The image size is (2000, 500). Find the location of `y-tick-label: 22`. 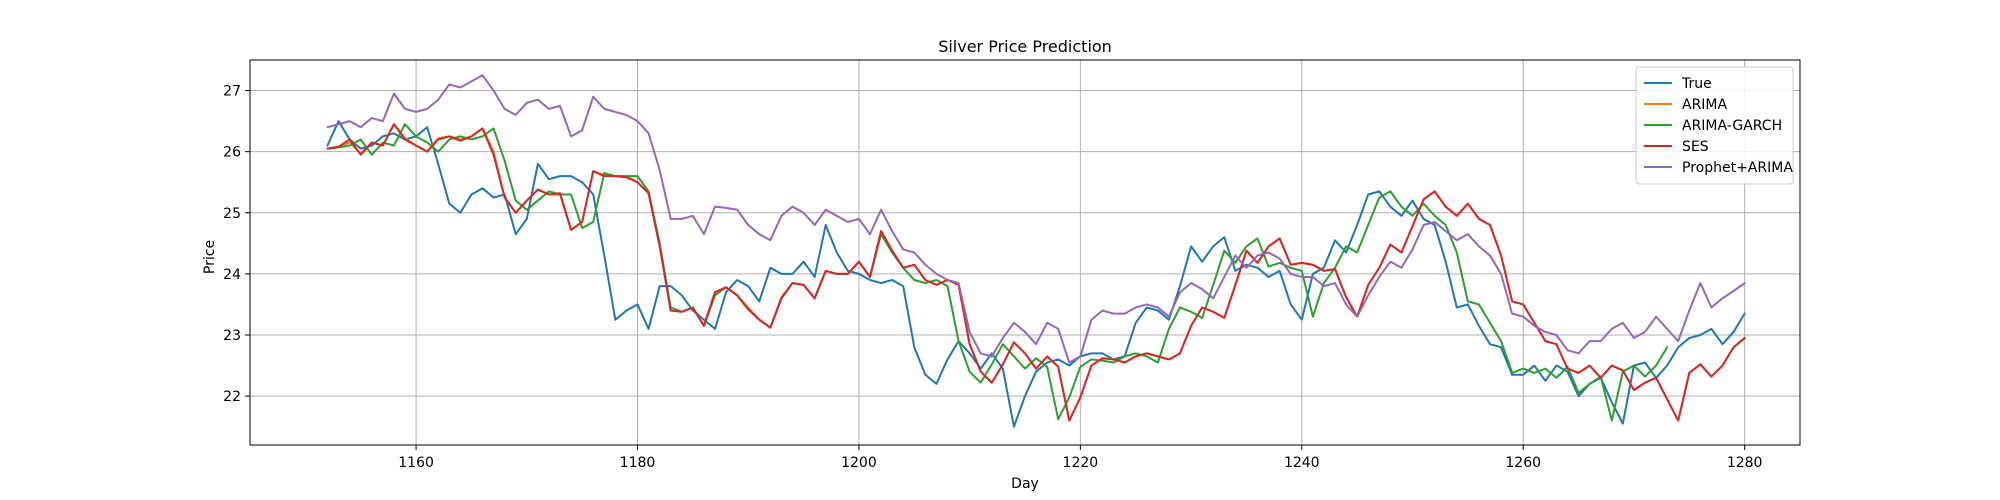

y-tick-label: 22 is located at coordinates (232, 397).